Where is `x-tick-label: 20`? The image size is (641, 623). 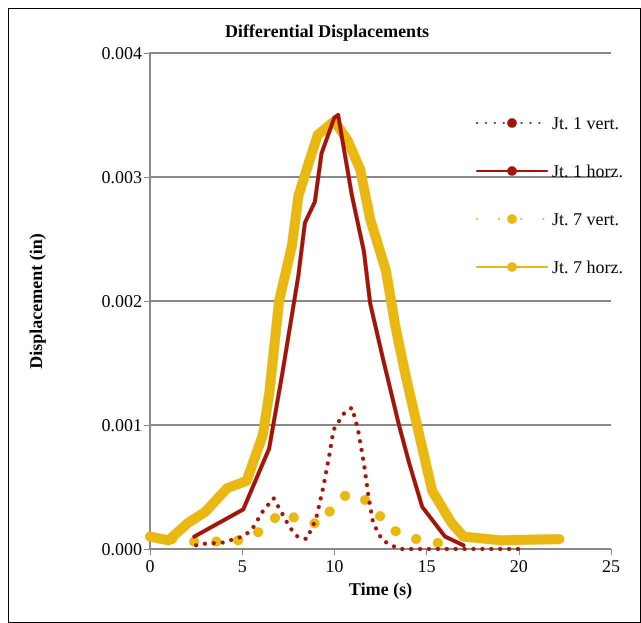 x-tick-label: 20 is located at coordinates (519, 566).